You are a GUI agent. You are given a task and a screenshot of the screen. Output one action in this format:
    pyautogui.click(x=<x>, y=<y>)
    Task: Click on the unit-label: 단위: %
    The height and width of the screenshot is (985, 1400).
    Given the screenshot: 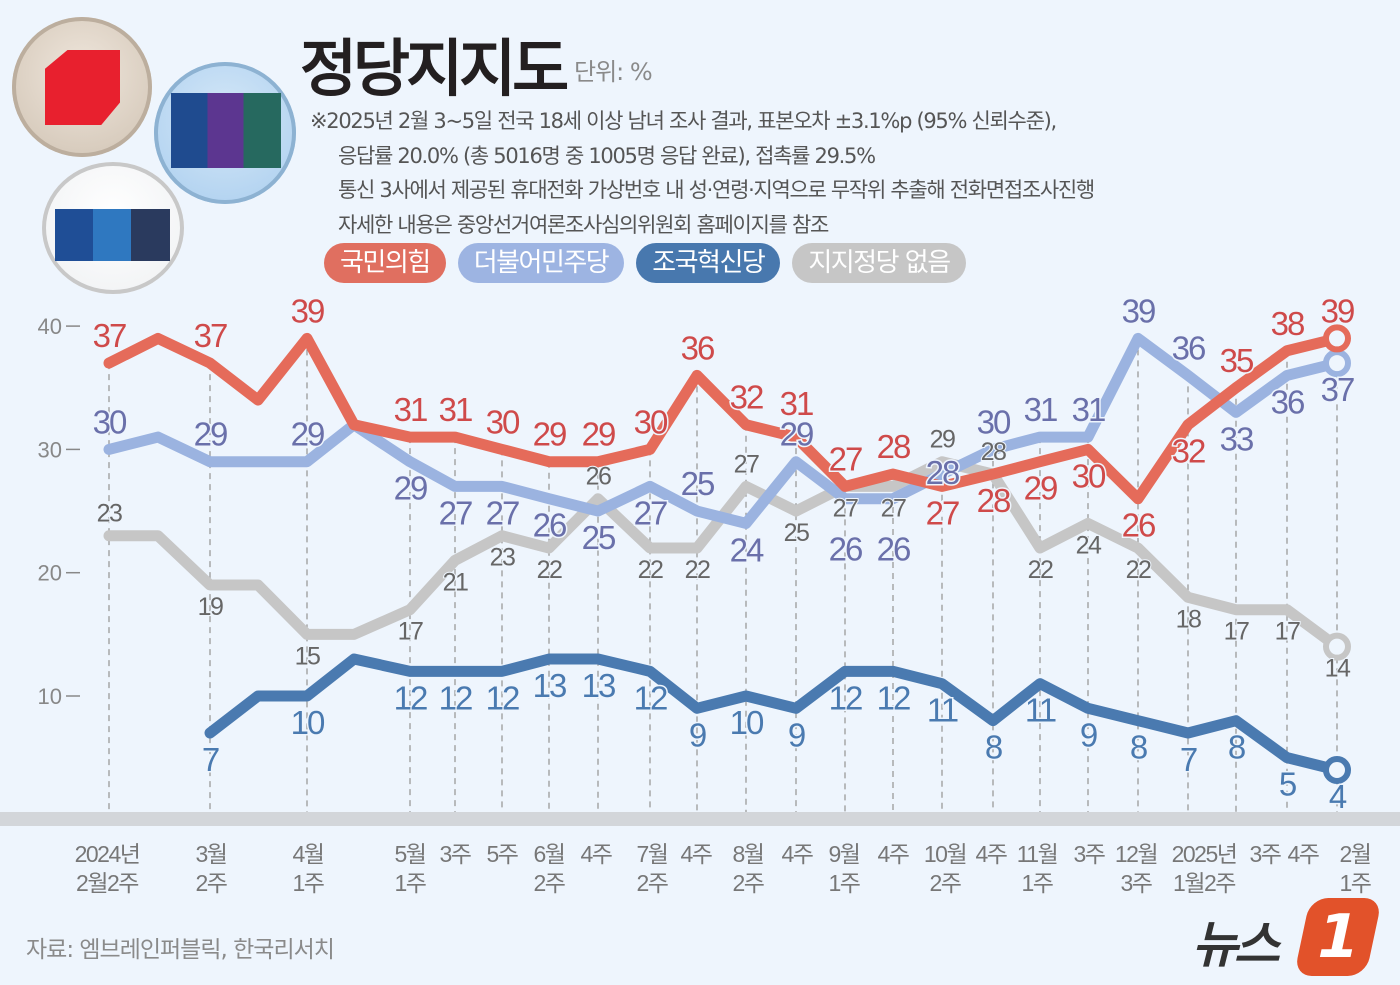 What is the action you would take?
    pyautogui.click(x=613, y=72)
    